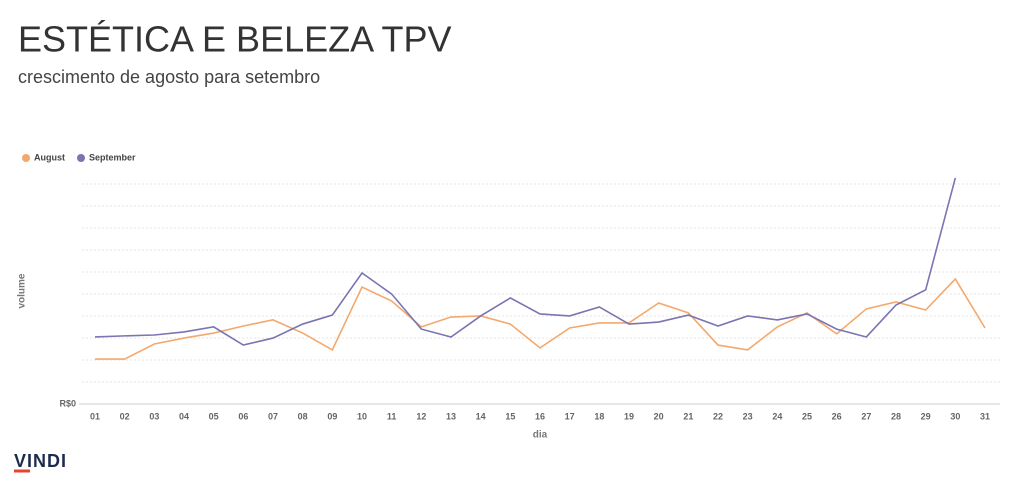 The height and width of the screenshot is (495, 1024). What do you see at coordinates (955, 416) in the screenshot?
I see `x-tick-label: 30` at bounding box center [955, 416].